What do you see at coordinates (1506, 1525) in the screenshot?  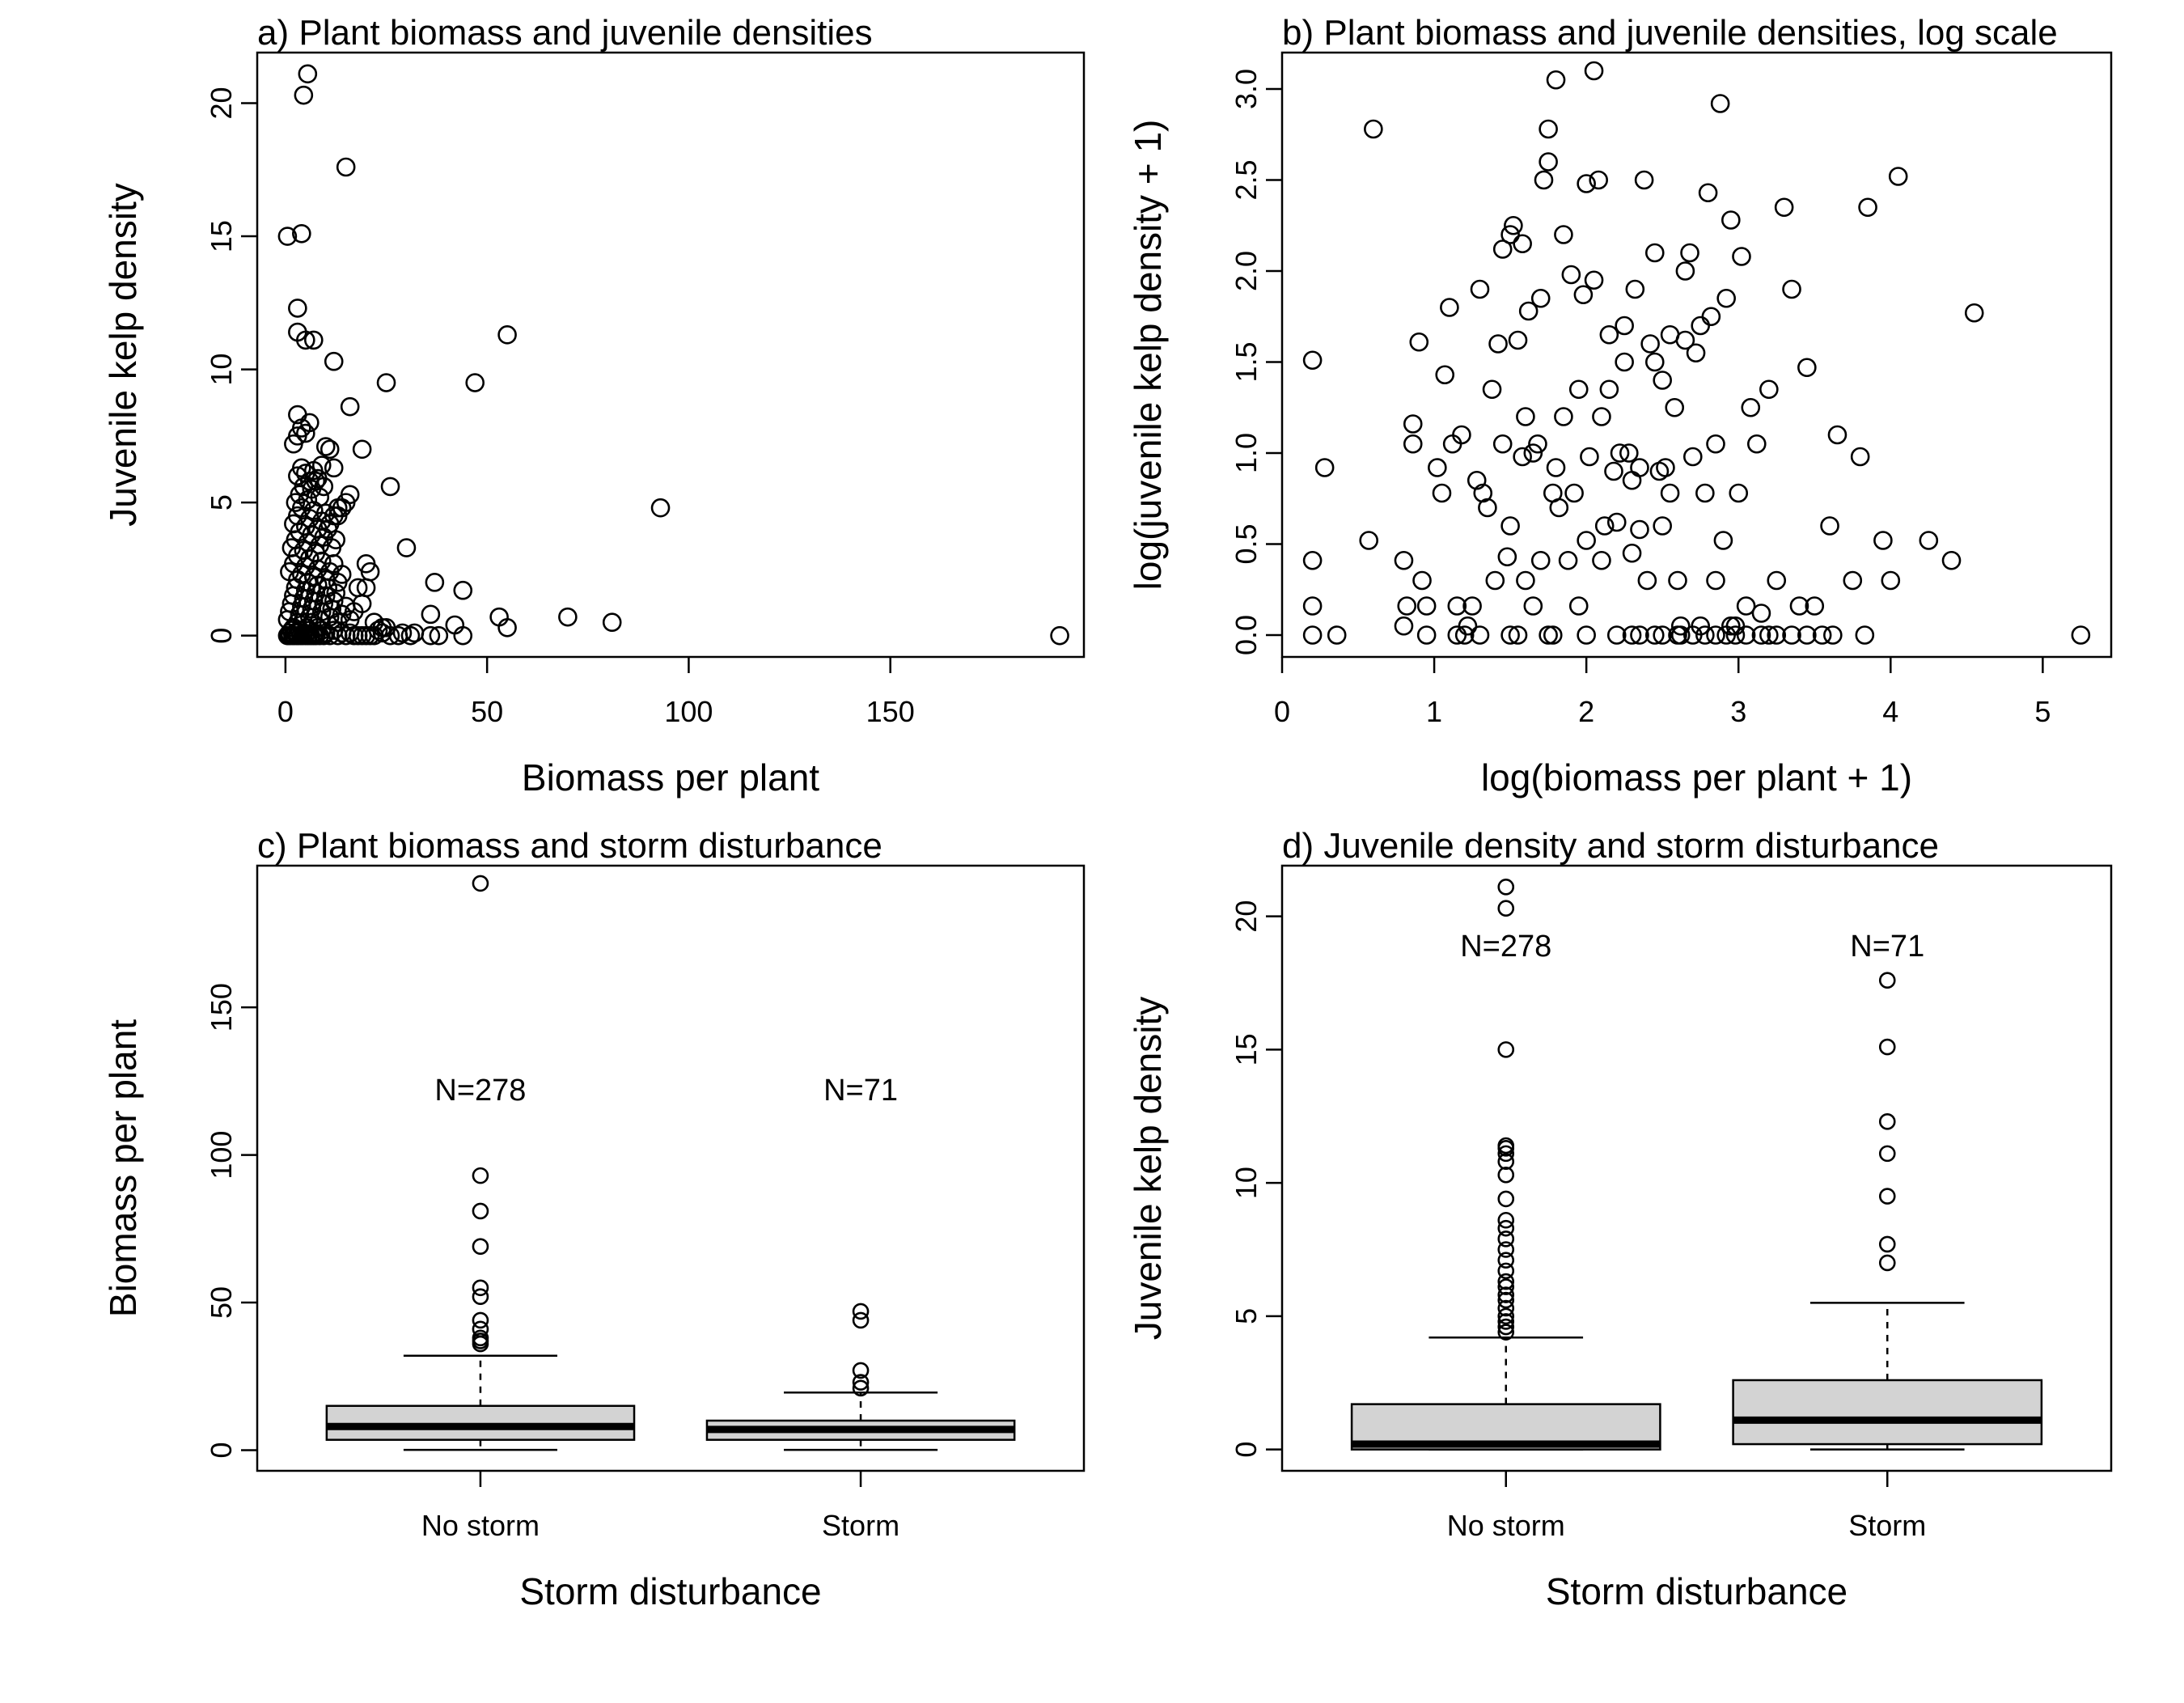 I see `category-label-d: No storm` at bounding box center [1506, 1525].